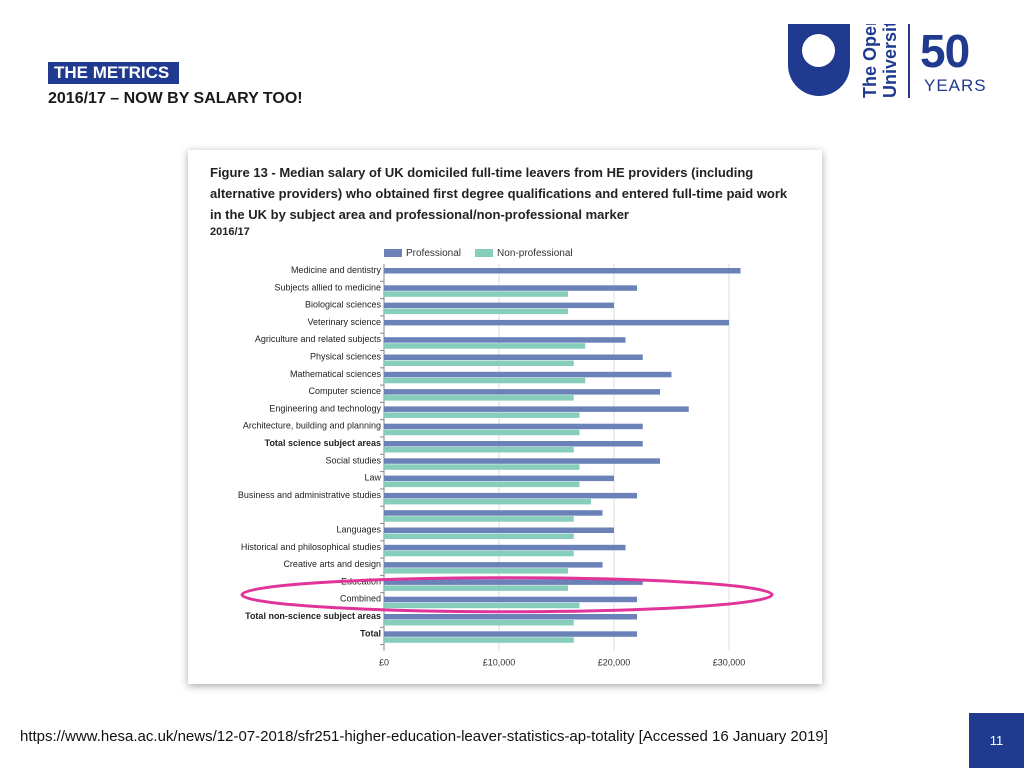 The image size is (1024, 768). I want to click on category-label: Law, so click(372, 478).